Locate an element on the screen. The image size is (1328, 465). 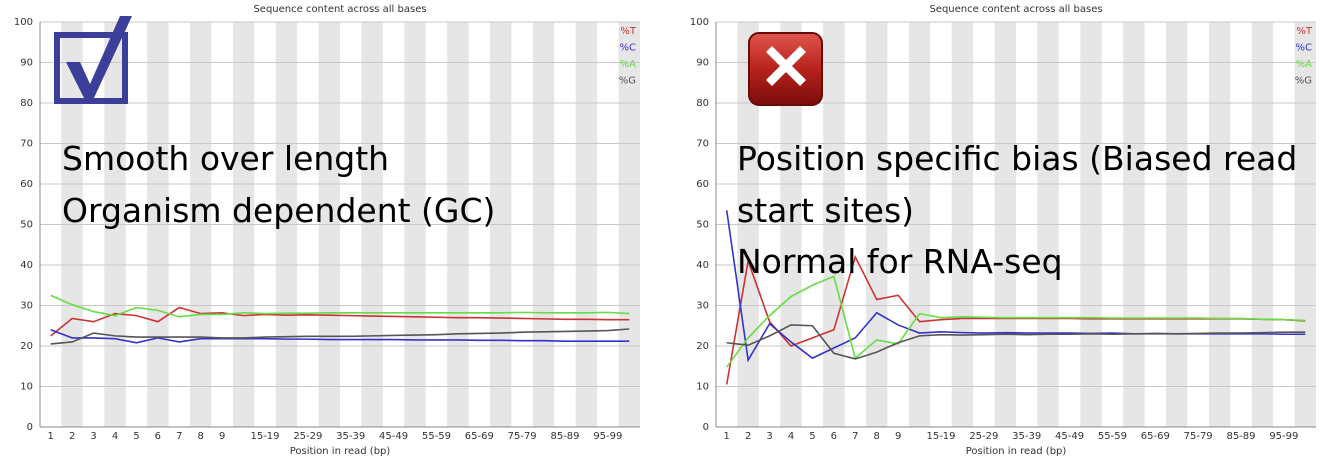
cross-mark is located at coordinates (786, 66).